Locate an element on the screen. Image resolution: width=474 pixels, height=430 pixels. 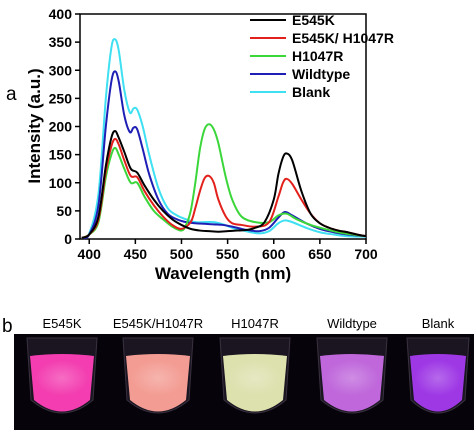
x-axis-title: Wavelength (nm) is located at coordinates (223, 273).